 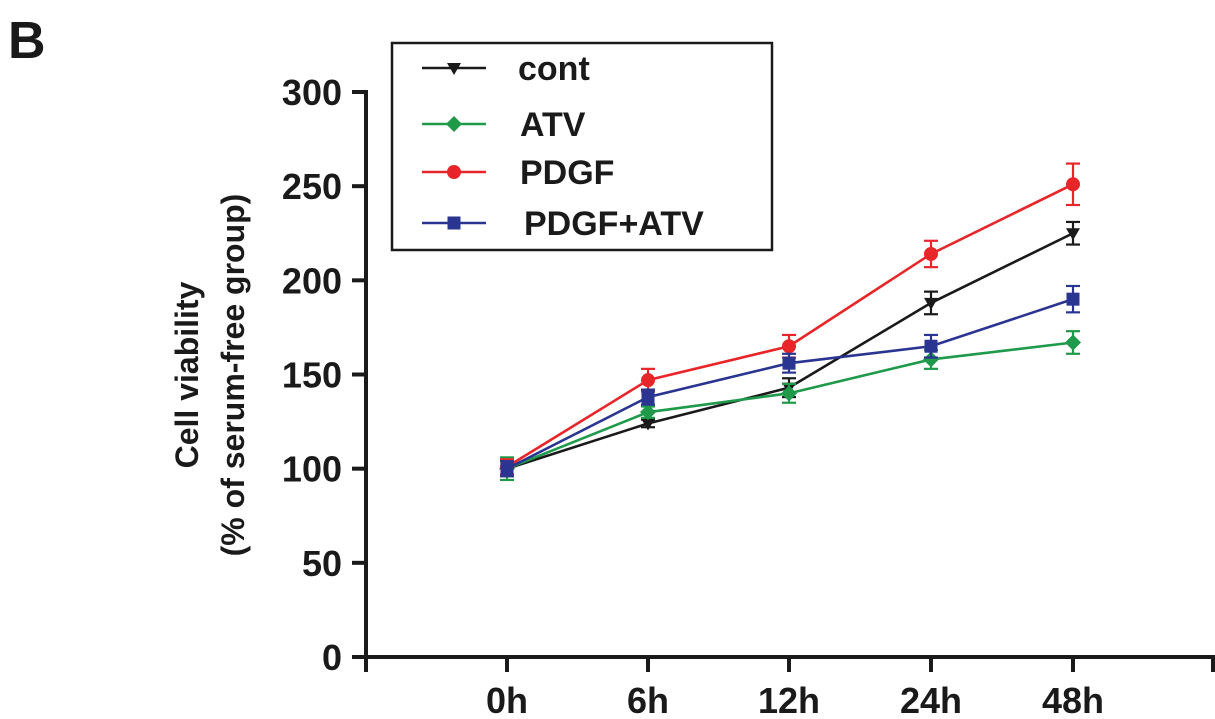 I want to click on legend-item-atv: ATV, so click(x=504, y=125).